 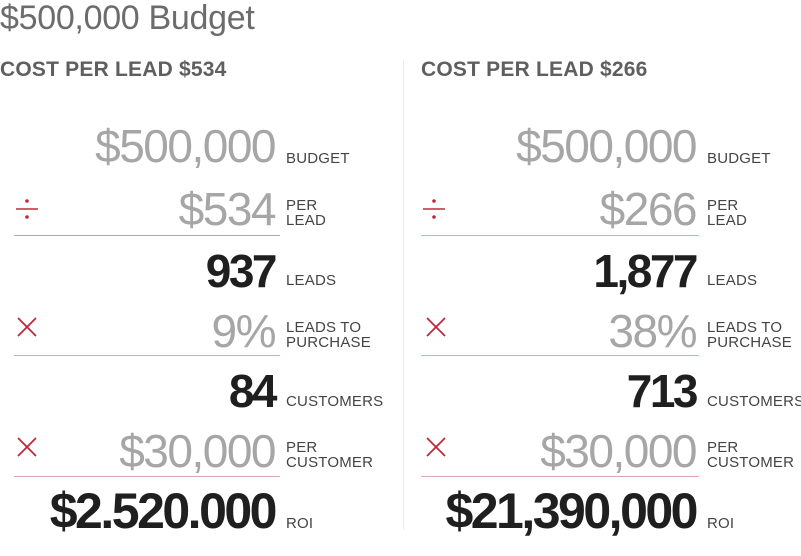 What do you see at coordinates (113, 69) in the screenshot?
I see `column-heading: COST PER LEAD $534` at bounding box center [113, 69].